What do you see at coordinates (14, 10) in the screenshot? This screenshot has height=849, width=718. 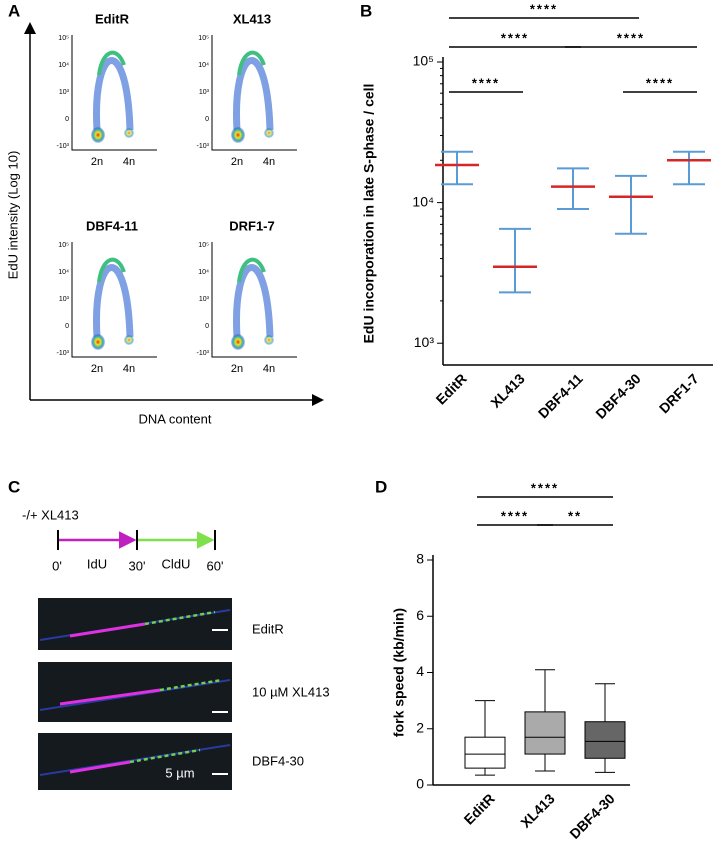 I see `panel-letter: A` at bounding box center [14, 10].